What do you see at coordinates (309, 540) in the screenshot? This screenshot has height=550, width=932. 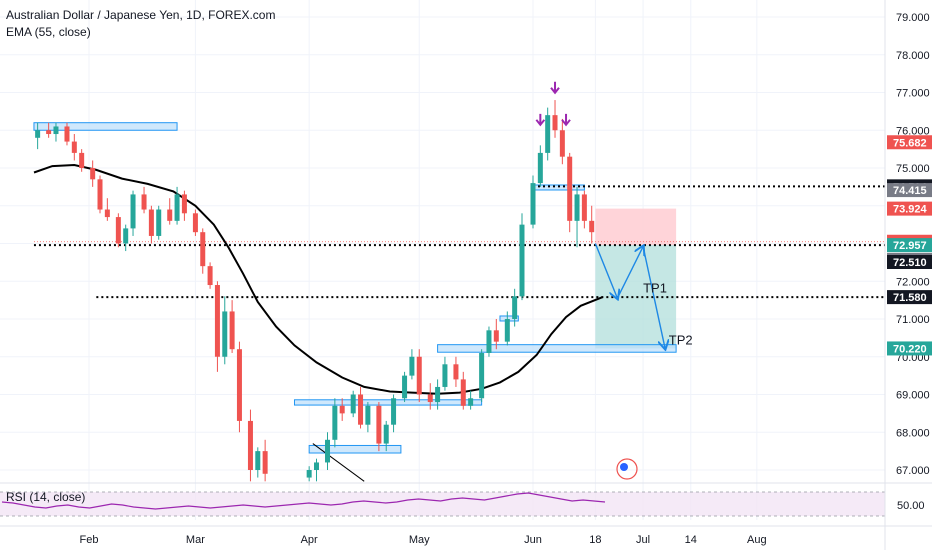 I see `time-tick-label: Apr` at bounding box center [309, 540].